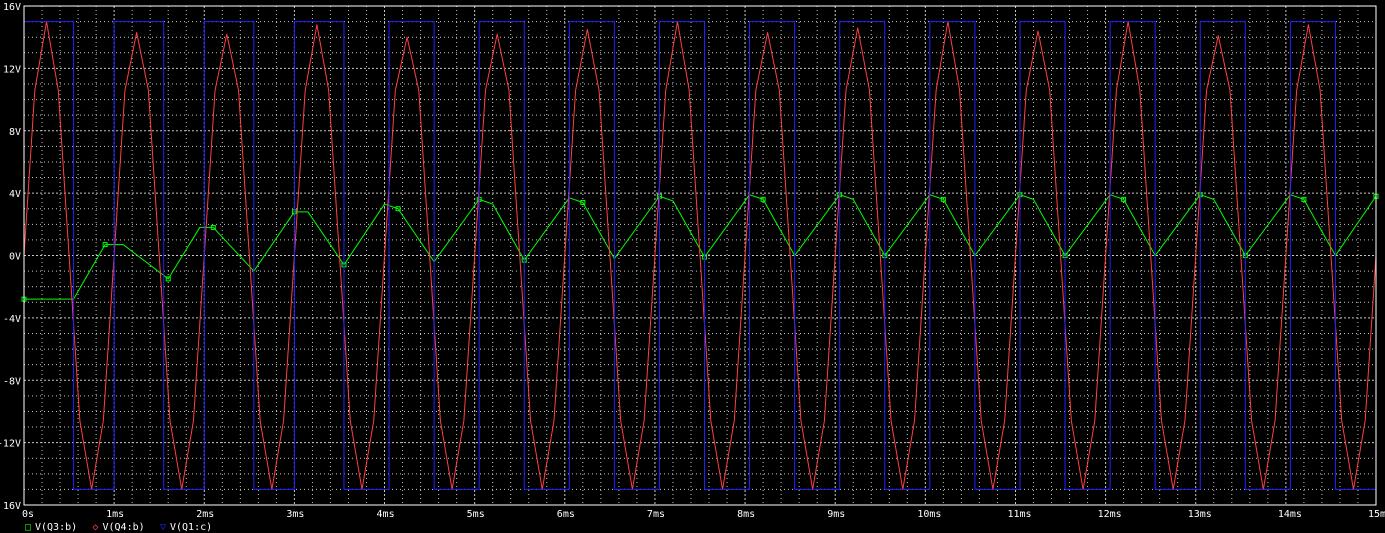 This screenshot has height=533, width=1385. Describe the element at coordinates (1019, 514) in the screenshot. I see `x-tick-label: 11ms` at that location.